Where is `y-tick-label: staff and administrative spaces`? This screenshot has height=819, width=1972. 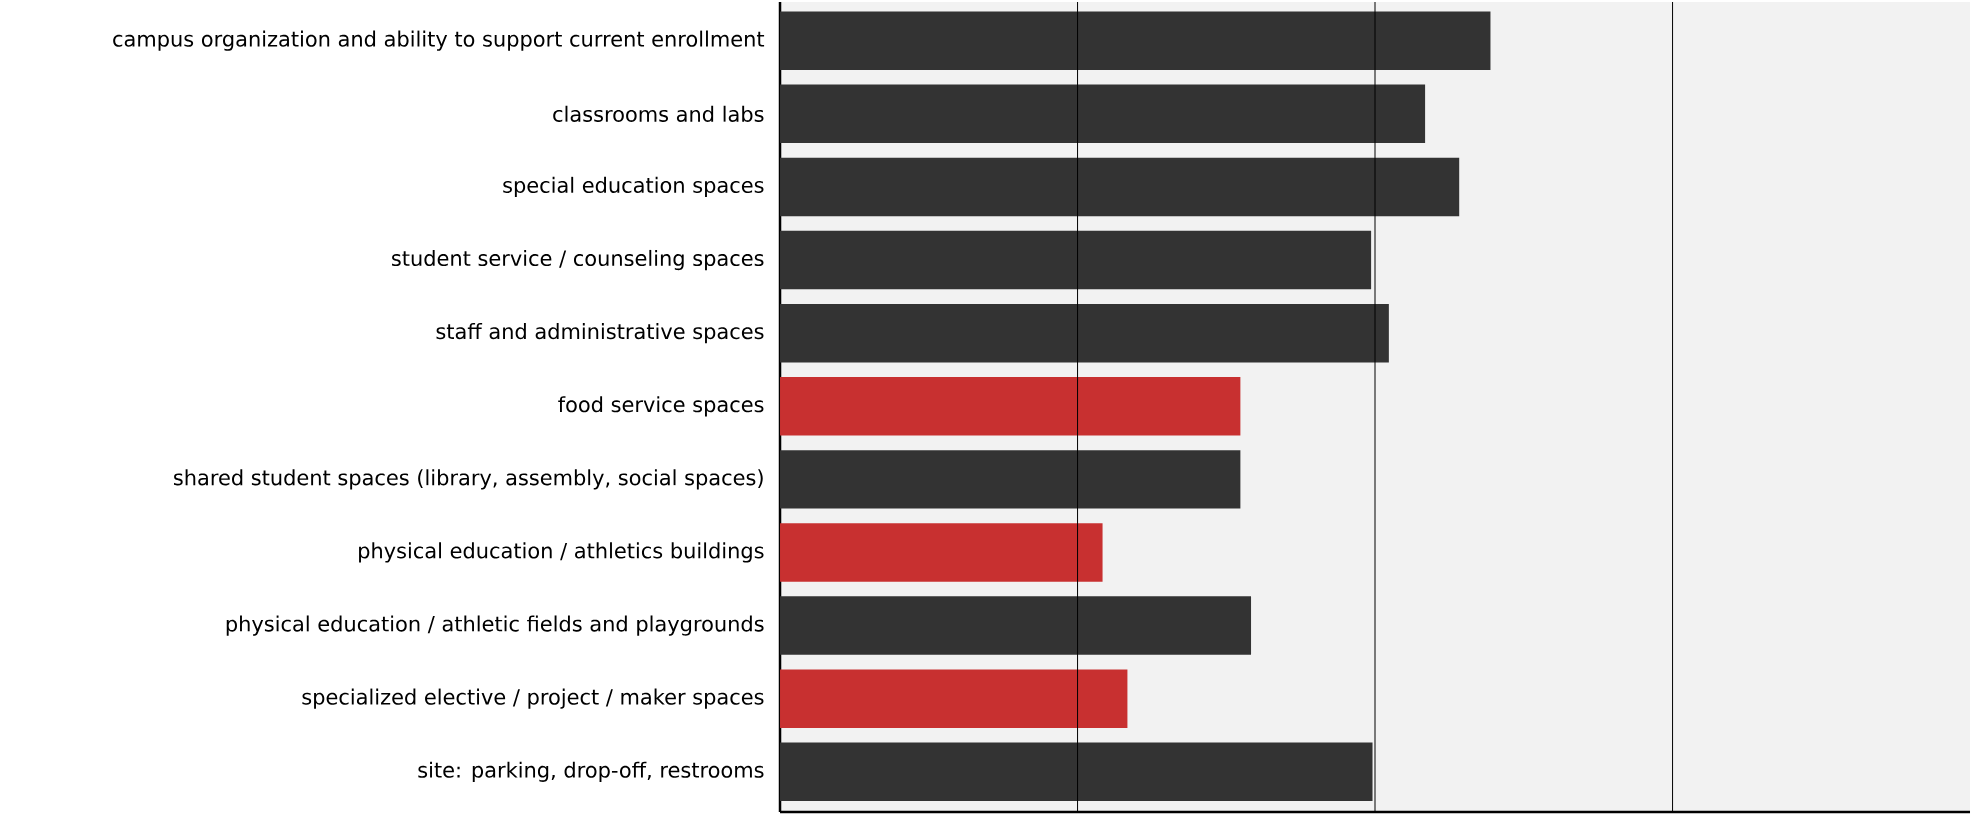 y-tick-label: staff and administrative spaces is located at coordinates (600, 333).